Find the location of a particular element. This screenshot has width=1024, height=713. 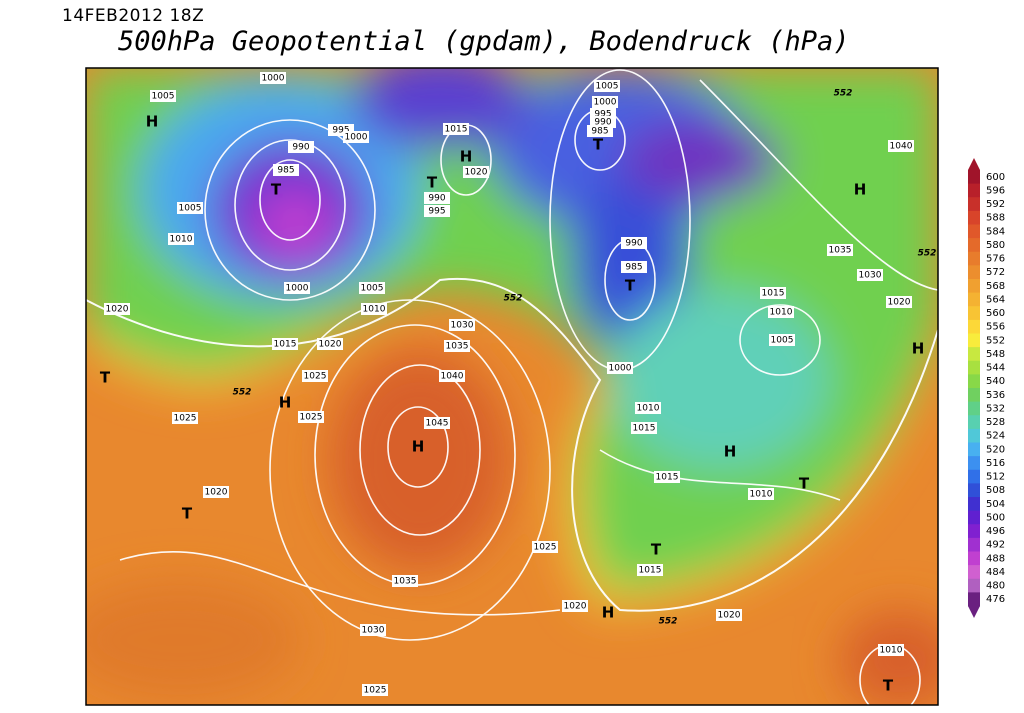

colorbar-label: 540 is located at coordinates (995, 381).